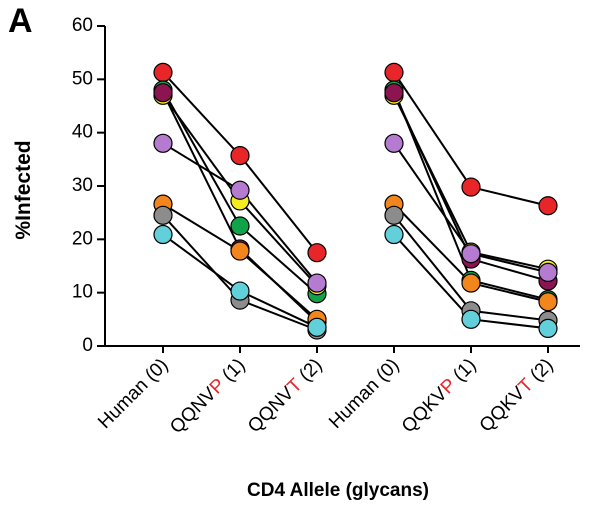 The width and height of the screenshot is (592, 514). I want to click on y-tick-label: 0, so click(87, 345).